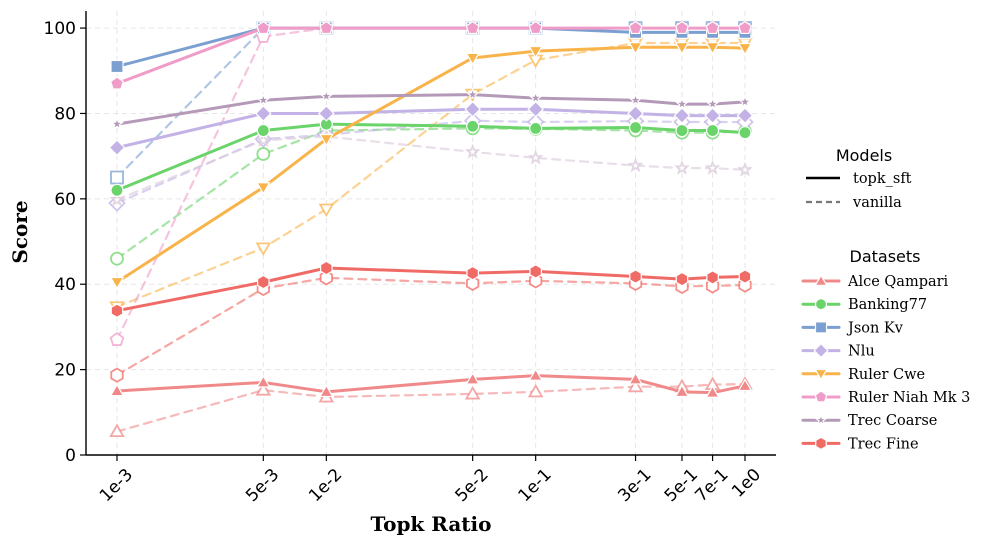  Describe the element at coordinates (909, 398) in the screenshot. I see `legend-dataset-label: Ruler Niah Mk 3` at that location.